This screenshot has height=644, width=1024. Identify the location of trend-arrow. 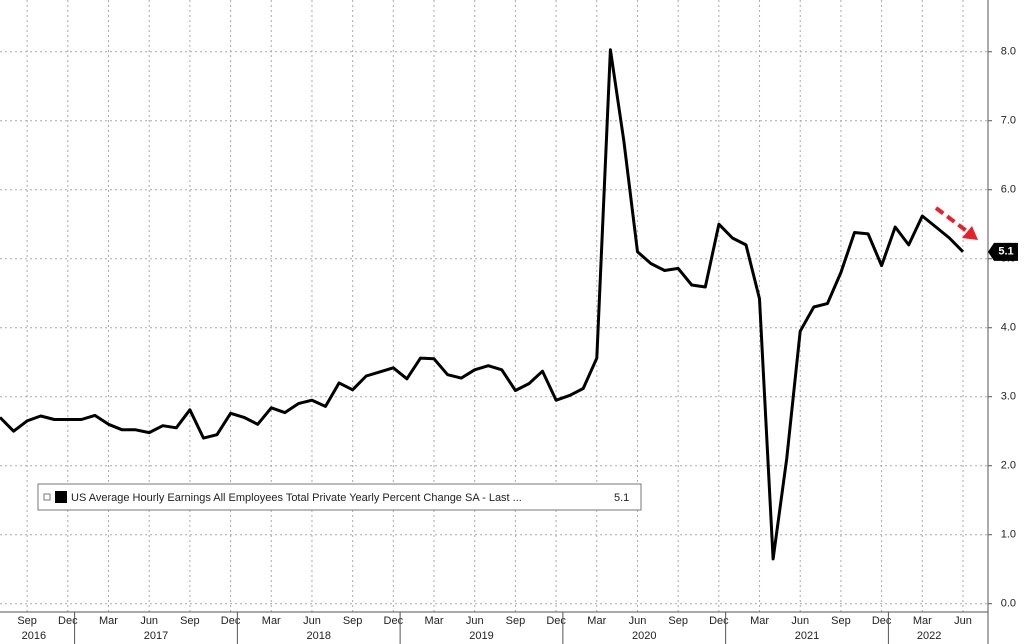
(956, 223).